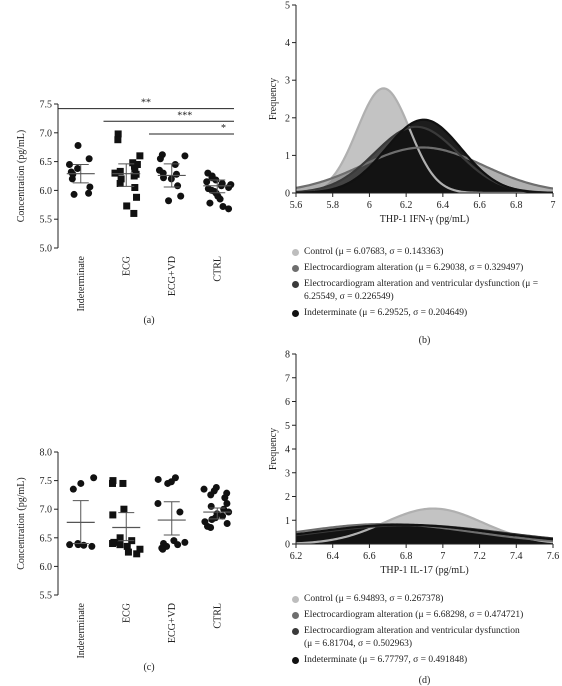  What do you see at coordinates (21, 176) in the screenshot?
I see `y-axis-label: Concentration (pg/mL)` at bounding box center [21, 176].